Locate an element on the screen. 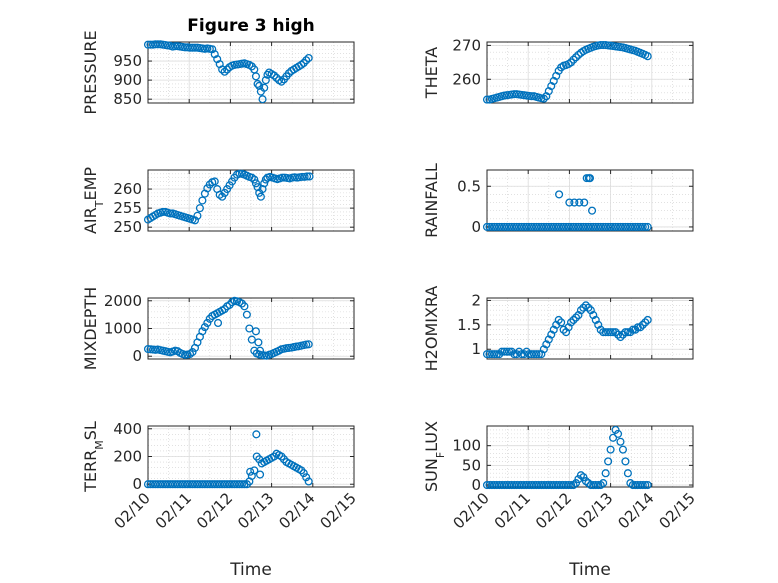 The height and width of the screenshot is (583, 778). y-tick-label: 270 is located at coordinates (466, 45).